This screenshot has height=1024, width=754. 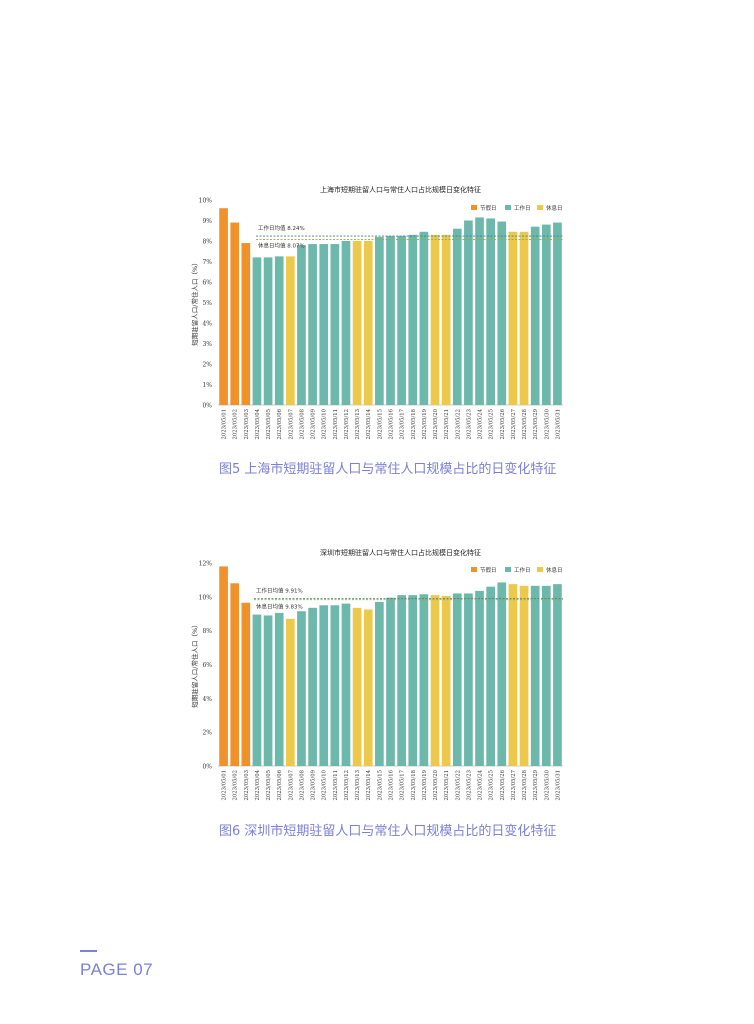 What do you see at coordinates (281, 246) in the screenshot?
I see `reference-label-restday: 休息日均值 8.07%` at bounding box center [281, 246].